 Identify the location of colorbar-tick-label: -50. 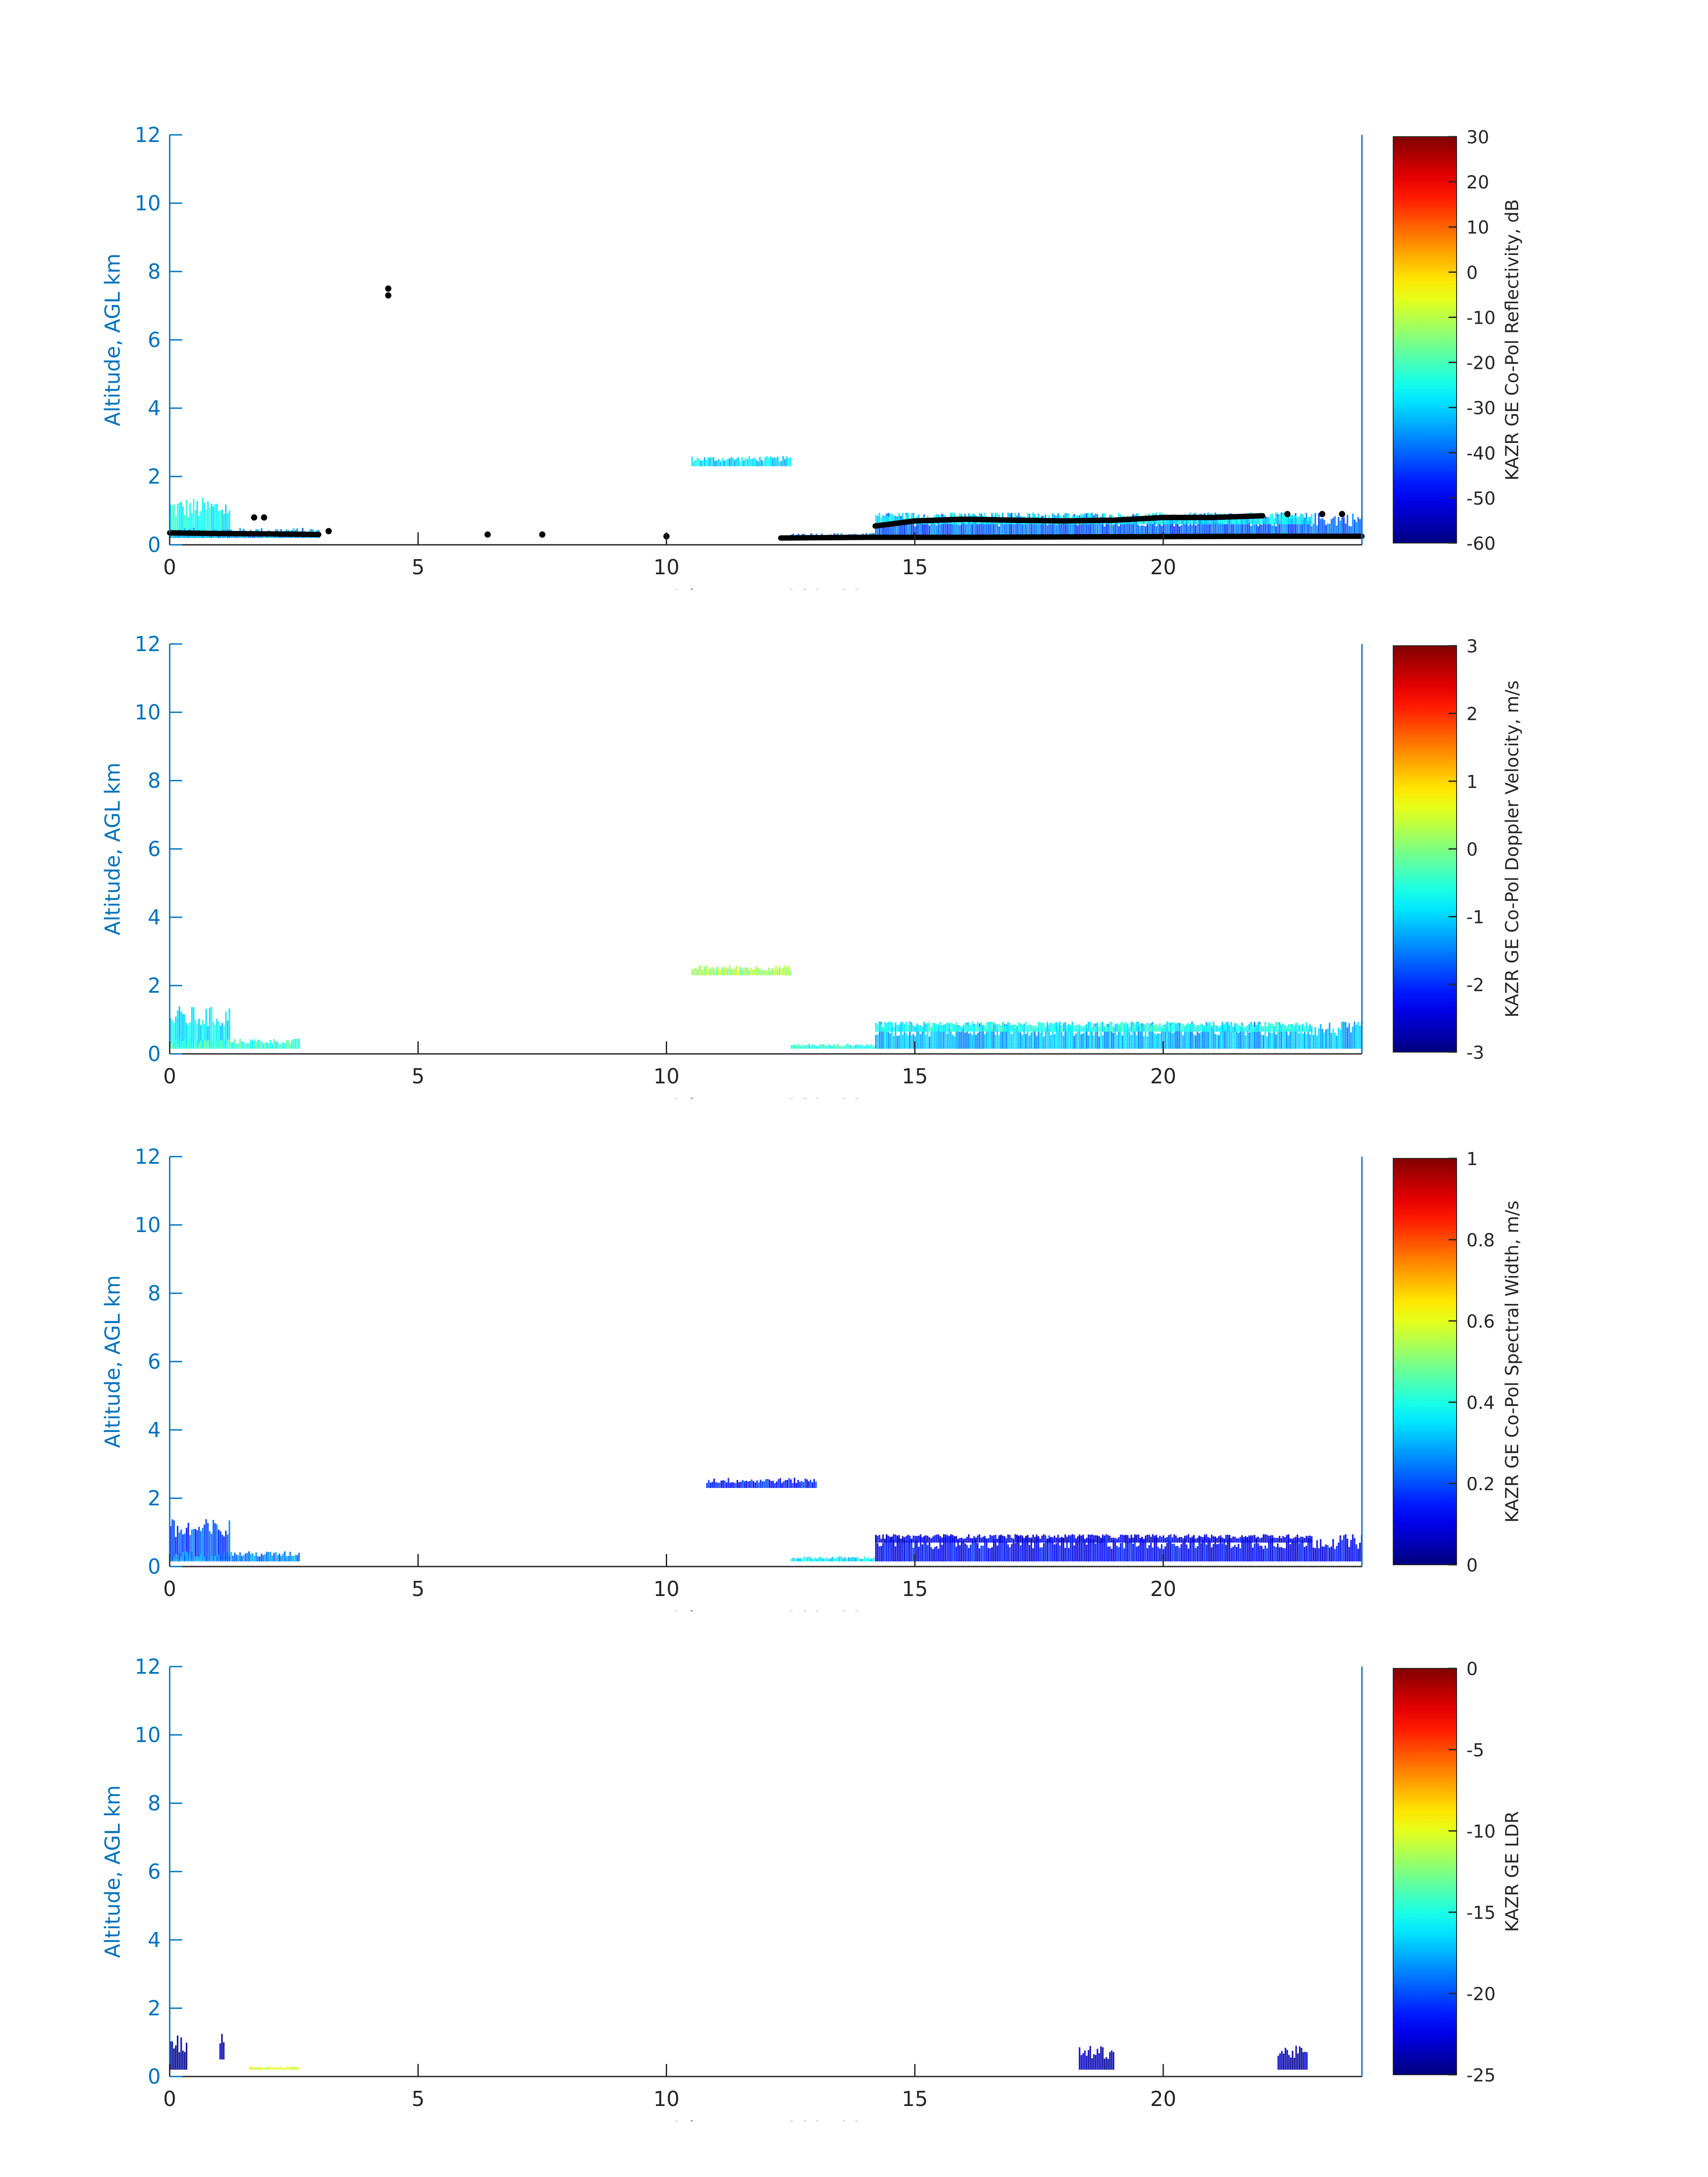
(1480, 499).